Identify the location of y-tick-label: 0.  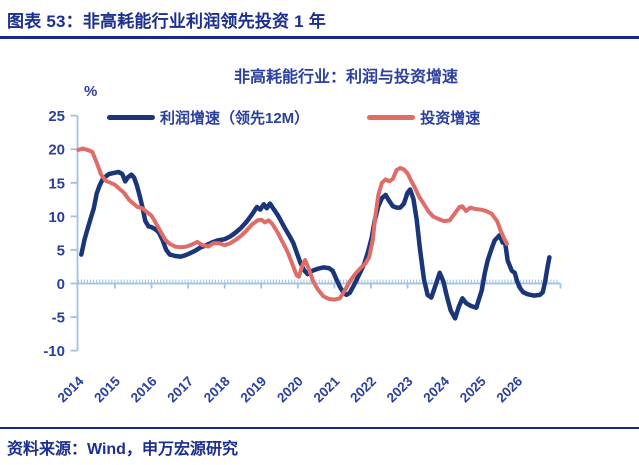
(61, 284).